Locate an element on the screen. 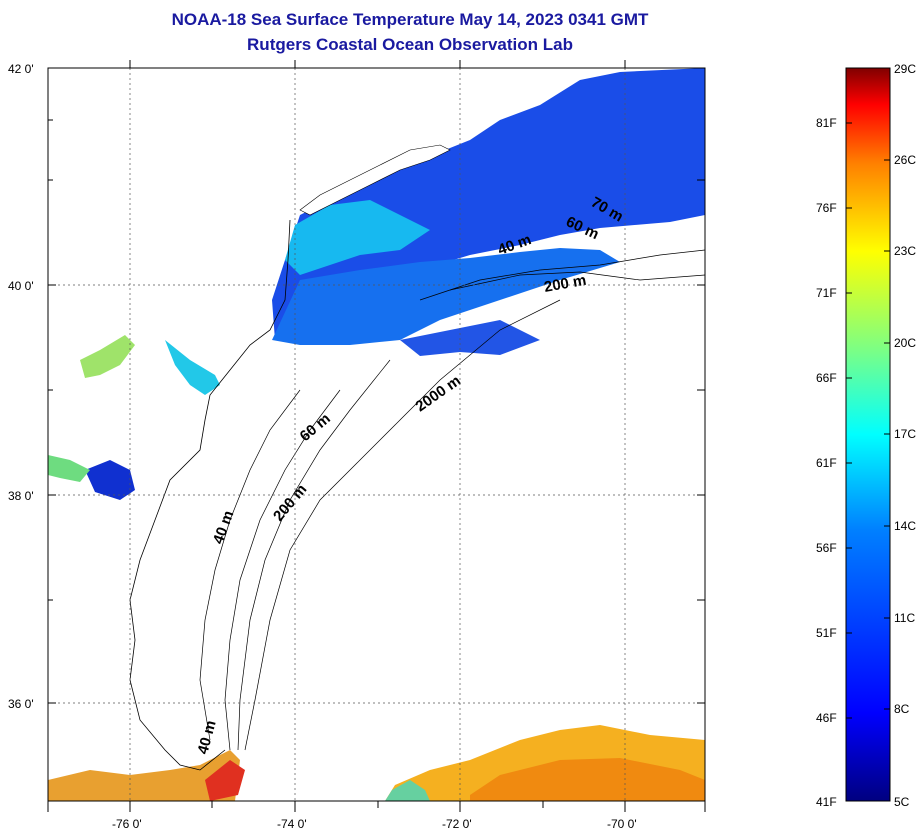 The width and height of the screenshot is (919, 832). bathy-contour-60m is located at coordinates (282, 570).